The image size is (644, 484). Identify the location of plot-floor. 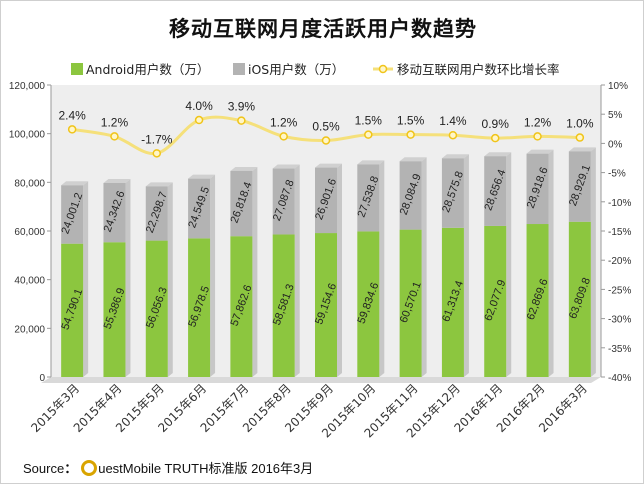
(321, 380).